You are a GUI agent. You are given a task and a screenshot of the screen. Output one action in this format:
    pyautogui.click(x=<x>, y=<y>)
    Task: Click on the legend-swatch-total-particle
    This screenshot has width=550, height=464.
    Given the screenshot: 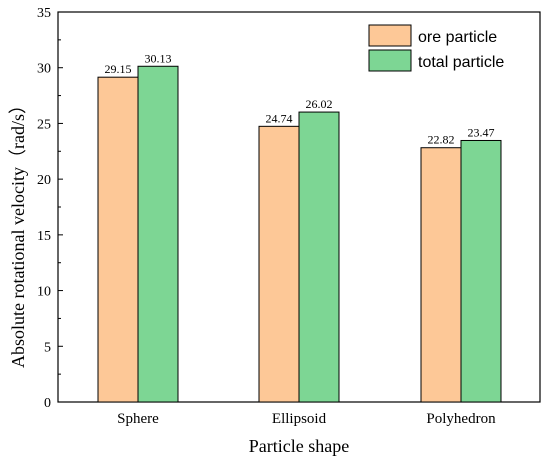 What is the action you would take?
    pyautogui.click(x=390, y=60)
    